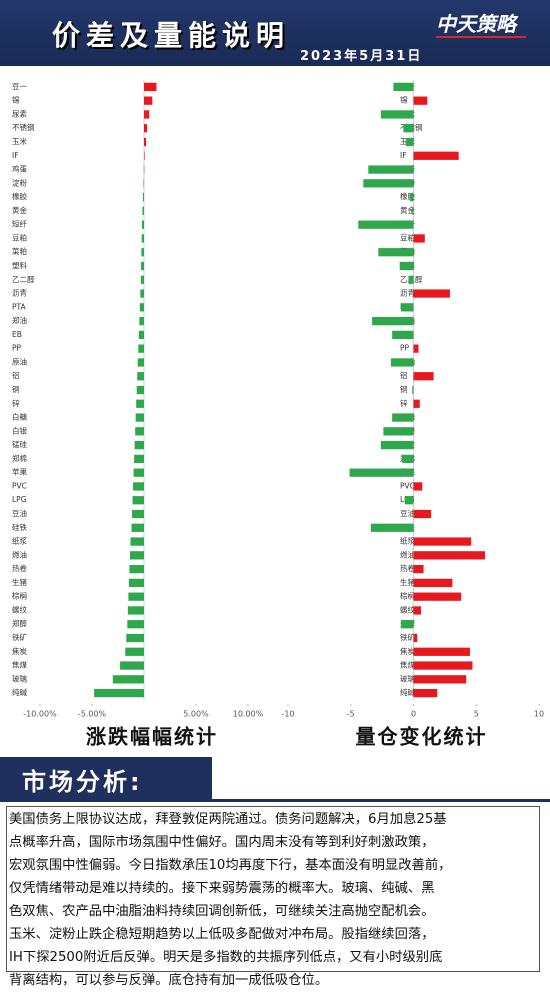 This screenshot has width=550, height=992. Describe the element at coordinates (19, 678) in the screenshot. I see `category-label: 玻璃` at that location.